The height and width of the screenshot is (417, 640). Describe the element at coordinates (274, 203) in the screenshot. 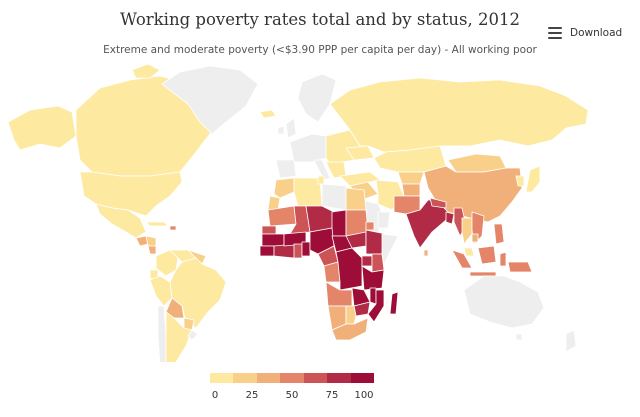

I see `country-western-sahara` at that location.